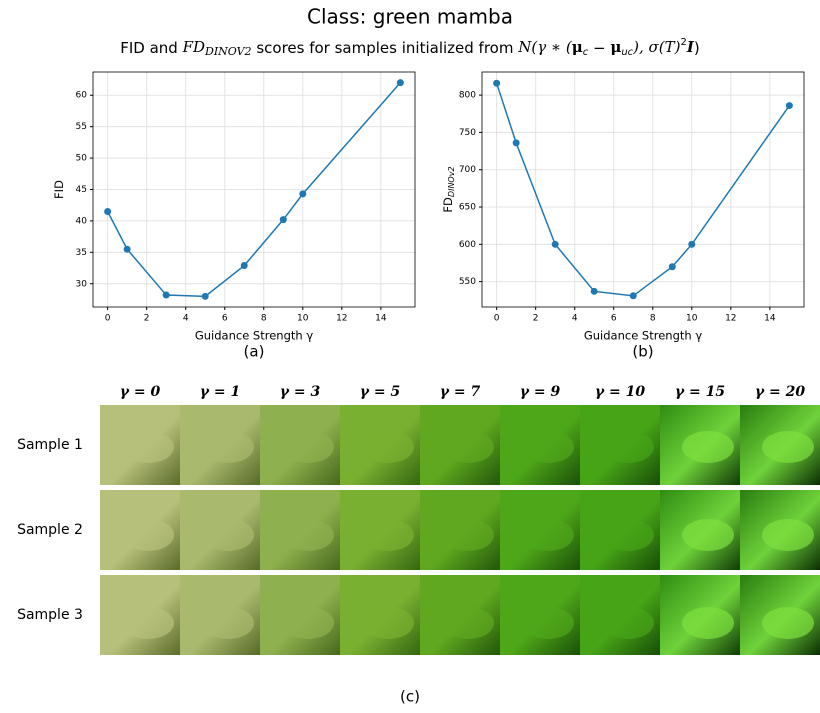  What do you see at coordinates (254, 336) in the screenshot?
I see `x-axis-label: Guidance Strength γ` at bounding box center [254, 336].